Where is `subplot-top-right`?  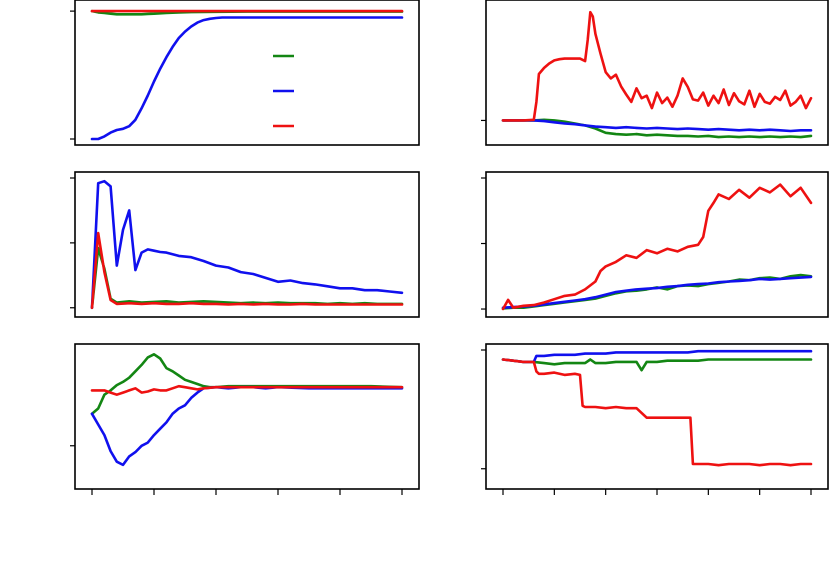 subplot-top-right is located at coordinates (655, 73).